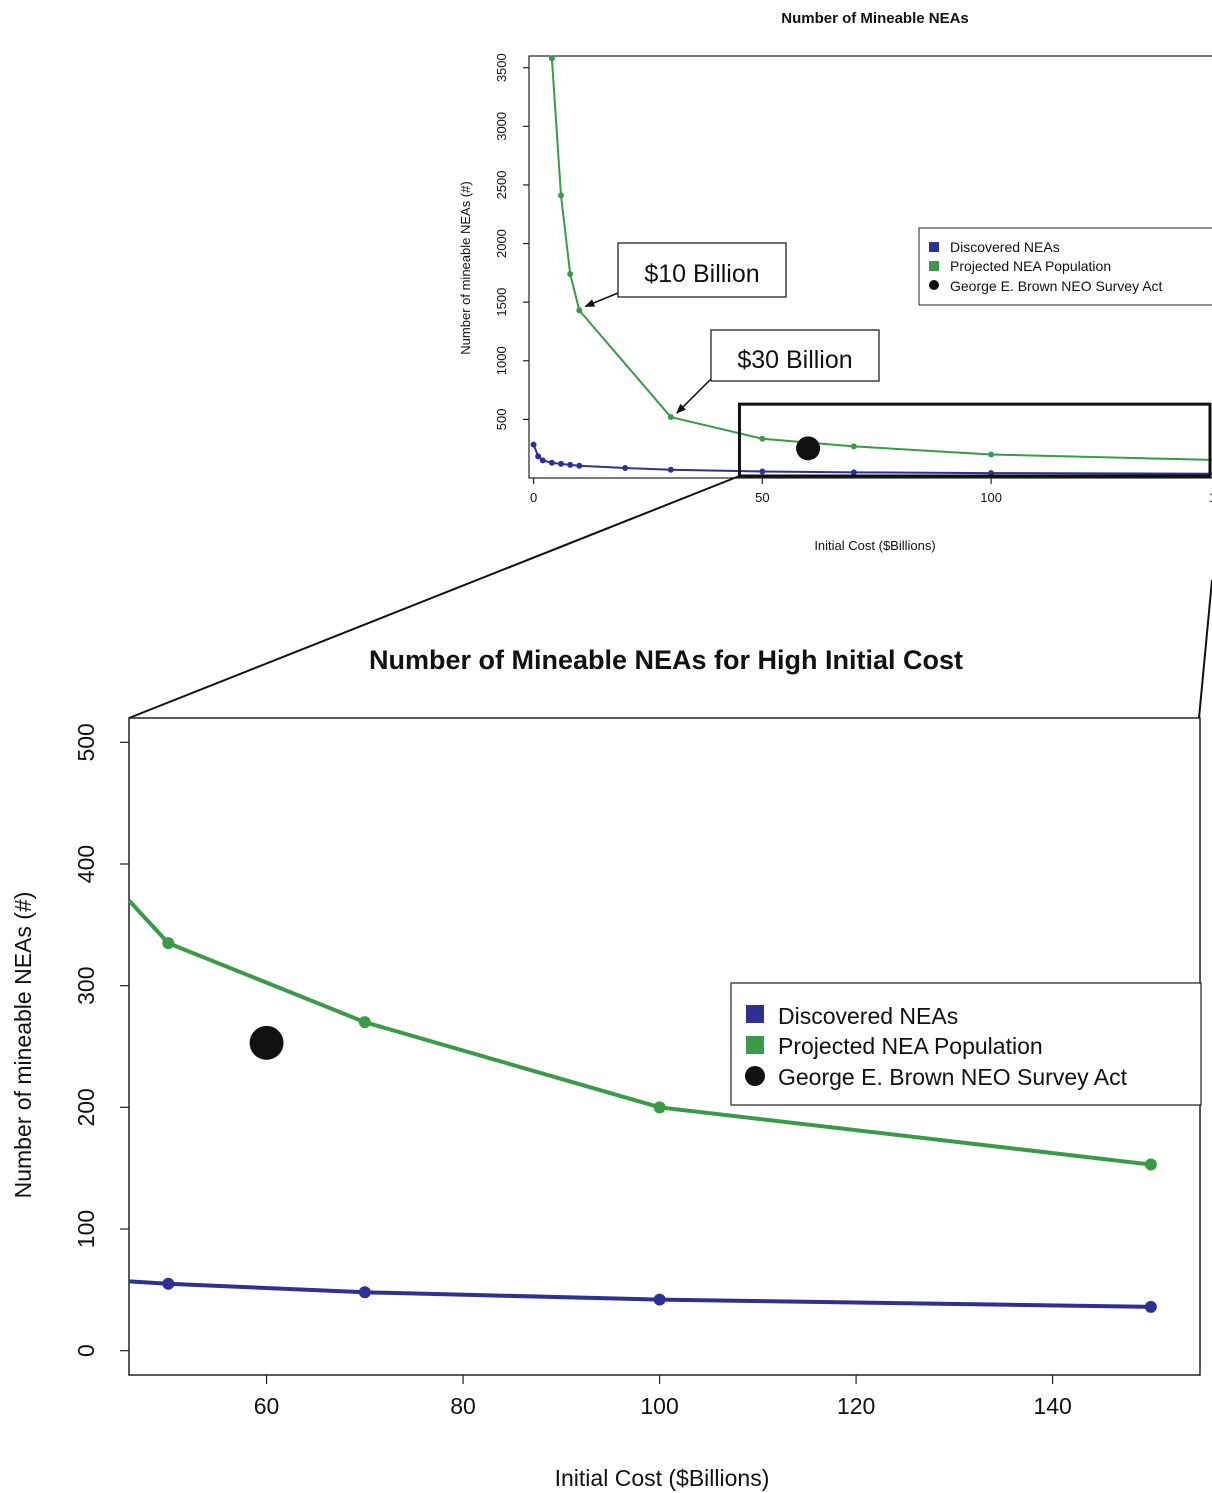  I want to click on x-tick-label-150: 150, so click(1210, 497).